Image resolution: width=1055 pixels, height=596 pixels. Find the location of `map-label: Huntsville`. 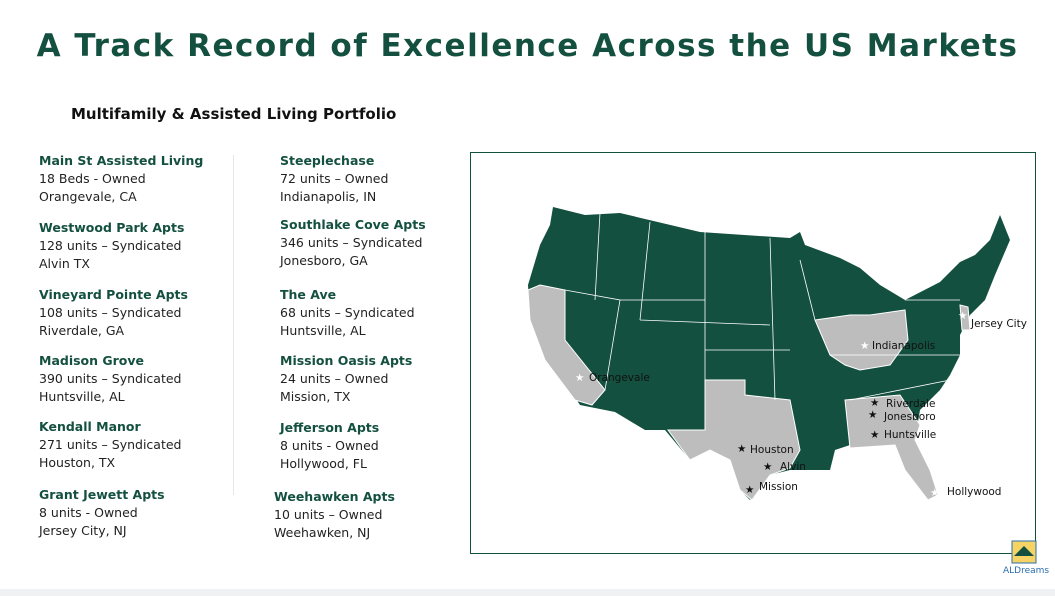

map-label: Huntsville is located at coordinates (910, 435).